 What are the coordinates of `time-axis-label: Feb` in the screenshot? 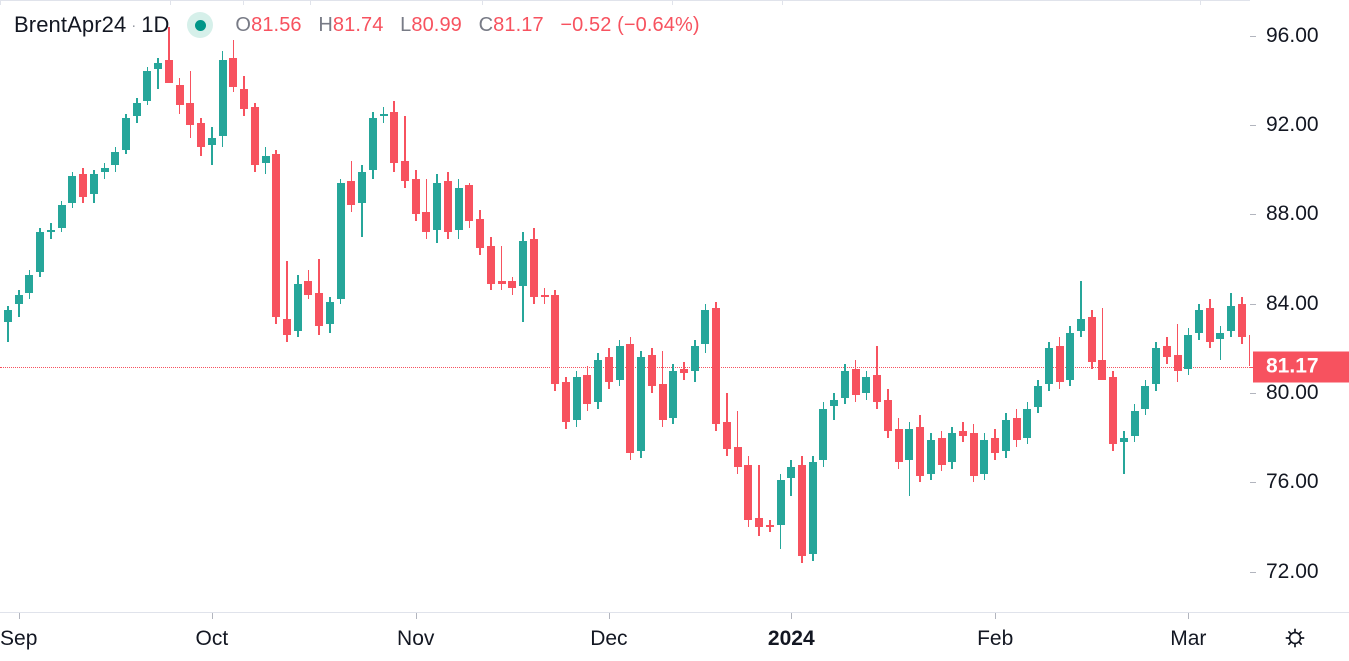 It's located at (995, 638).